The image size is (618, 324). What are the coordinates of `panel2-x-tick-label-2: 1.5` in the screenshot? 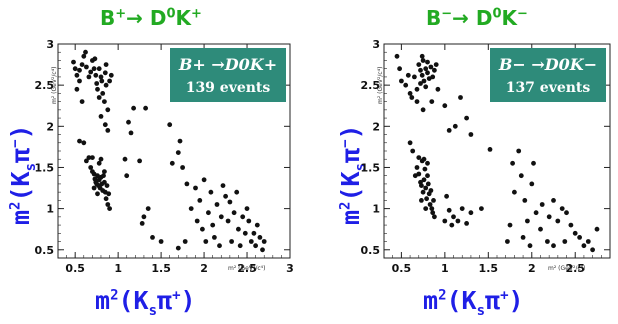 It's located at (489, 268).